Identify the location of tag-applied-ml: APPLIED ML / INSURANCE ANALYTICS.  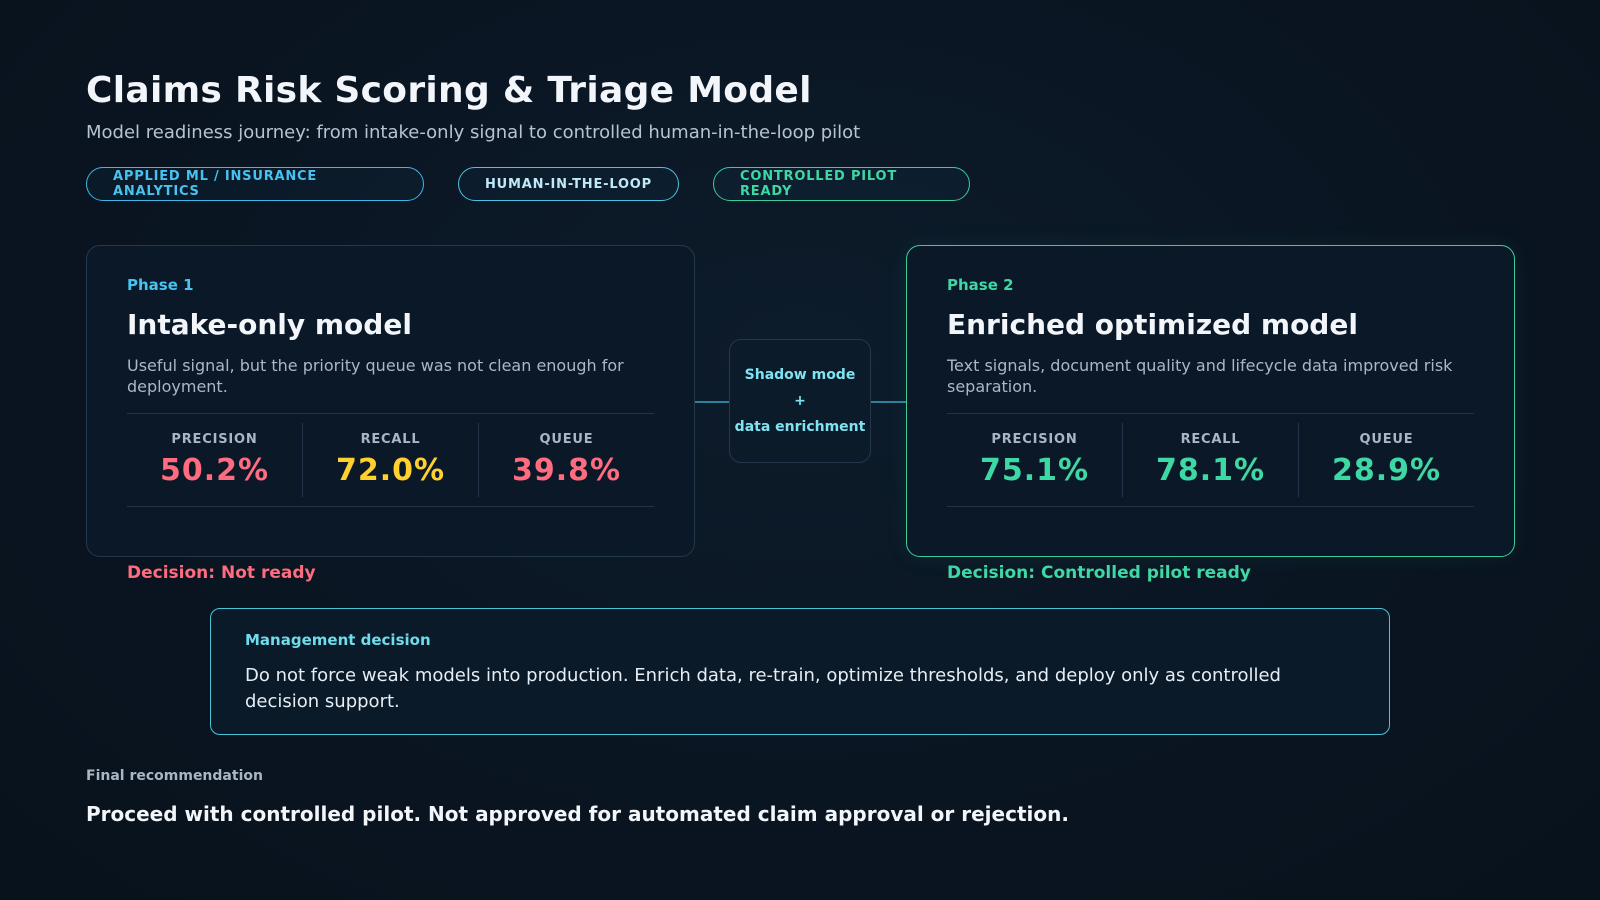
(255, 184).